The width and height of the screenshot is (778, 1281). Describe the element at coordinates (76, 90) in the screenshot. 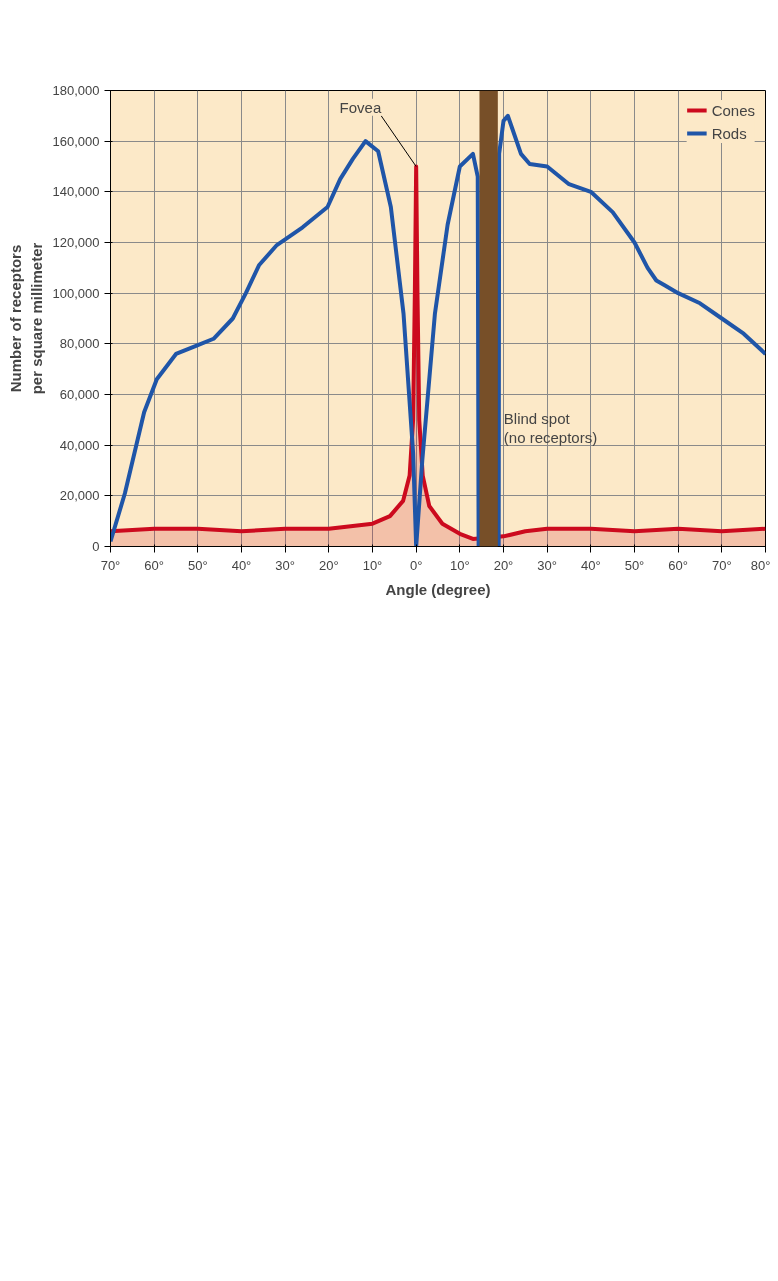

I see `y-tick-label: 180,000` at that location.